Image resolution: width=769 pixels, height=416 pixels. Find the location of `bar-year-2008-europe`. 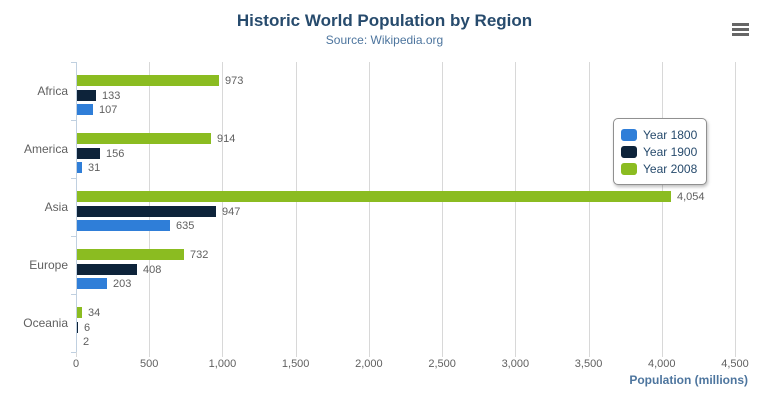

bar-year-2008-europe is located at coordinates (130, 254).